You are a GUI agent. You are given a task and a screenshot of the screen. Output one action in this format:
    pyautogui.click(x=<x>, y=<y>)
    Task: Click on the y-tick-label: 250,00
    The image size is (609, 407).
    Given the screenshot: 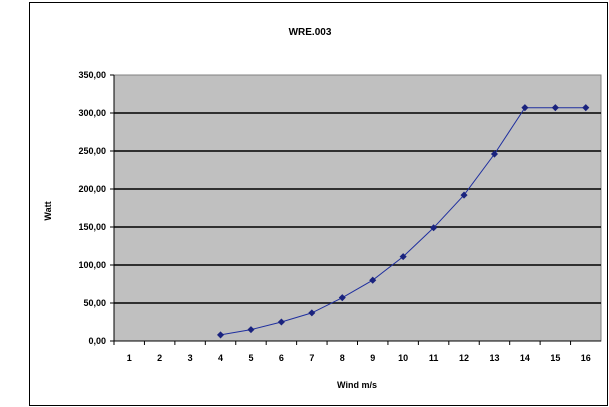 What is the action you would take?
    pyautogui.click(x=92, y=151)
    